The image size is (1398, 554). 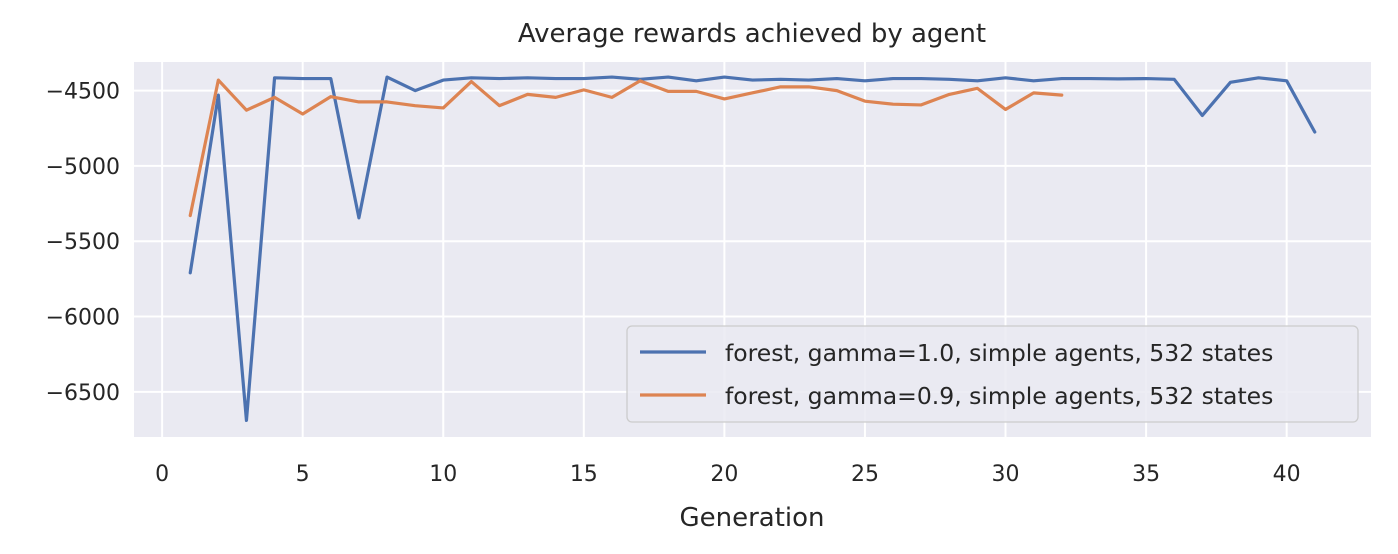 I want to click on x-tick-label: 10, so click(x=443, y=474).